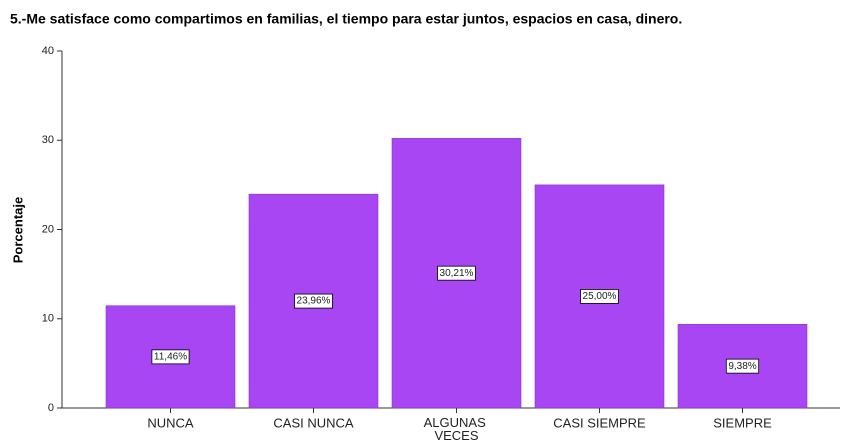 Image resolution: width=845 pixels, height=446 pixels. I want to click on x-tick-label: CASI NUNCA, so click(313, 422).